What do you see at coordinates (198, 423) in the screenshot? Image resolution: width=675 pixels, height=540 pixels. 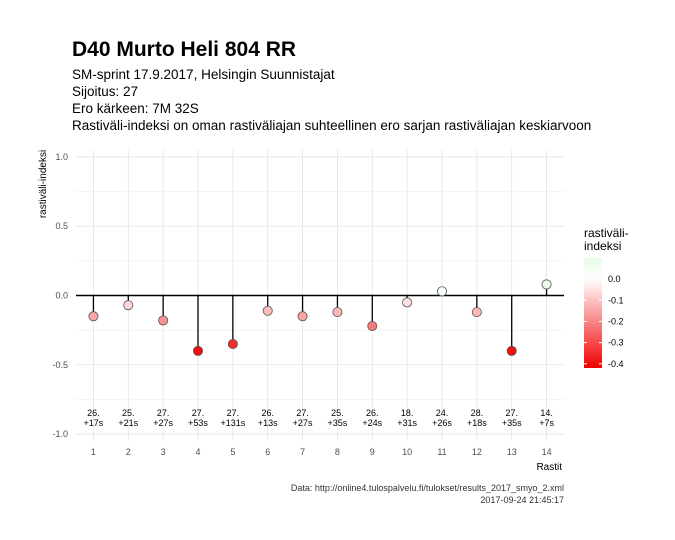 I see `point-annotation: +53s` at bounding box center [198, 423].